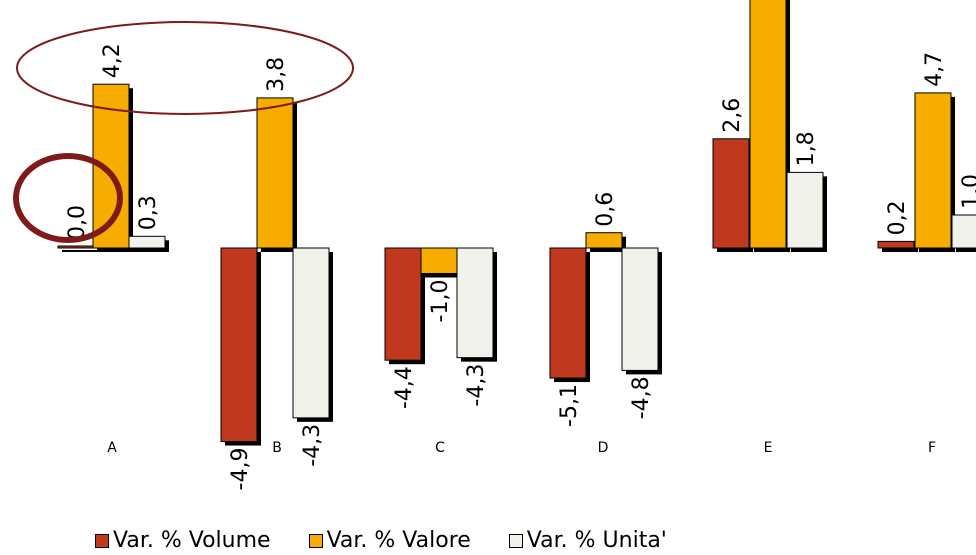 The image size is (976, 555). What do you see at coordinates (148, 212) in the screenshot?
I see `data-label-A-s2: 0,3` at bounding box center [148, 212].